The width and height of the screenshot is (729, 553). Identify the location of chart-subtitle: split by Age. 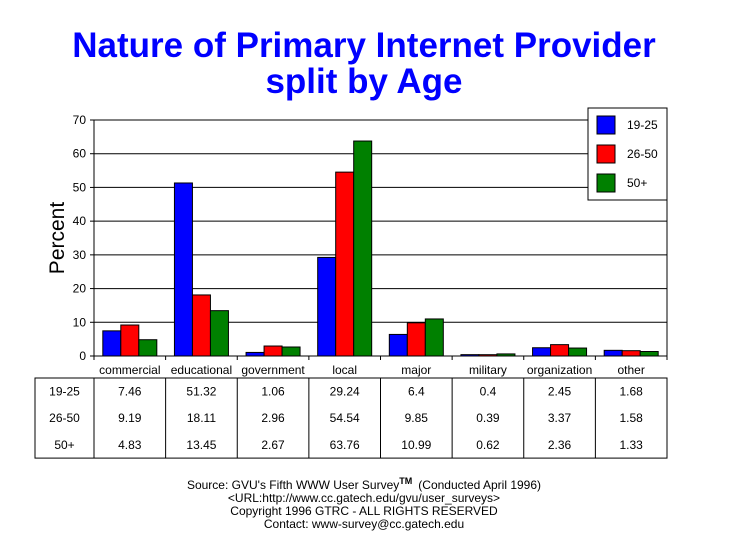
(363, 81).